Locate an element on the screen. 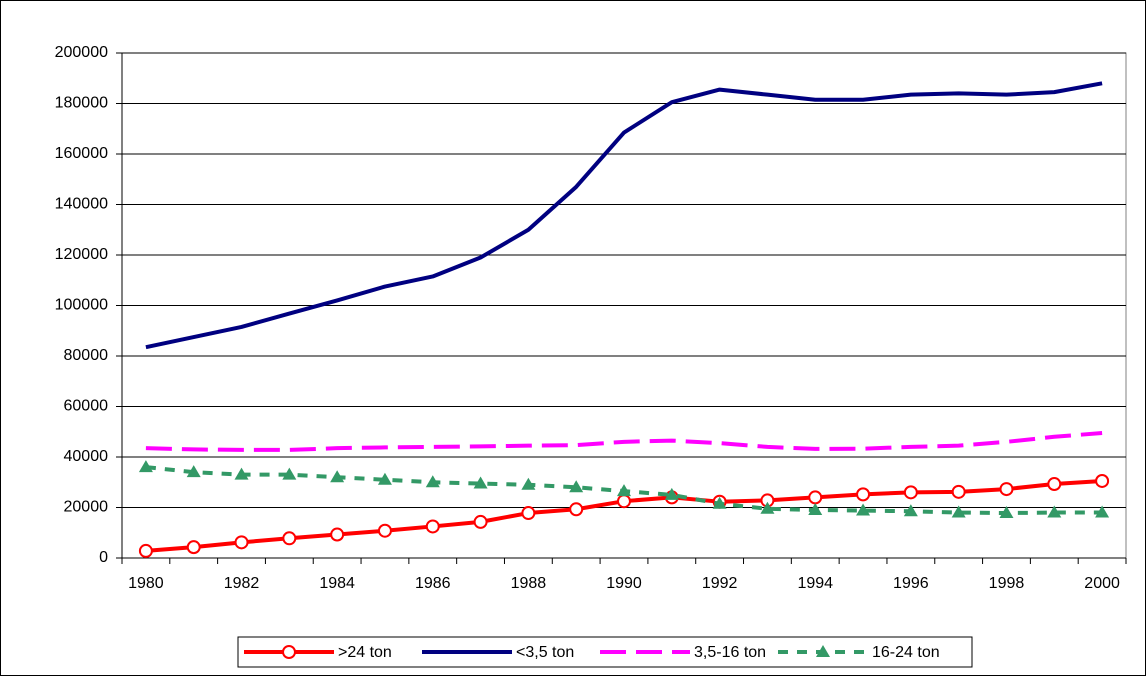 This screenshot has width=1147, height=682. y-tick-label: 80000 is located at coordinates (86, 355).